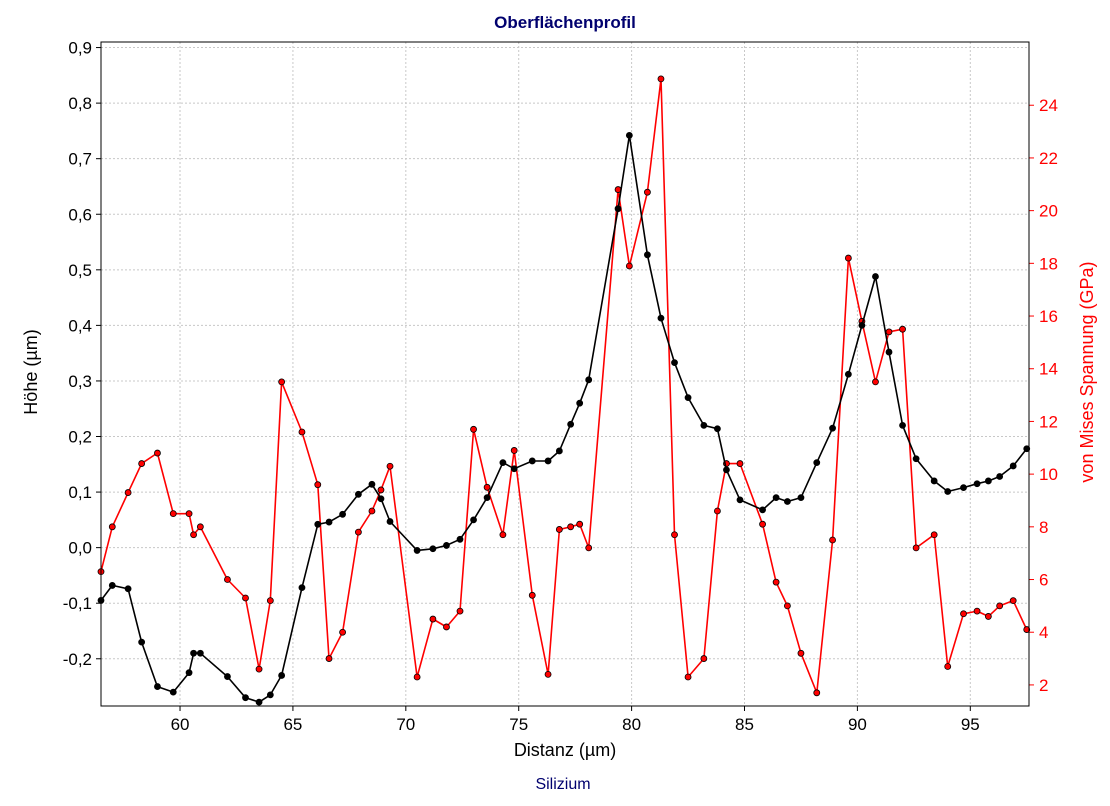  What do you see at coordinates (1043, 580) in the screenshot?
I see `right-y-tick-label: 6` at bounding box center [1043, 580].